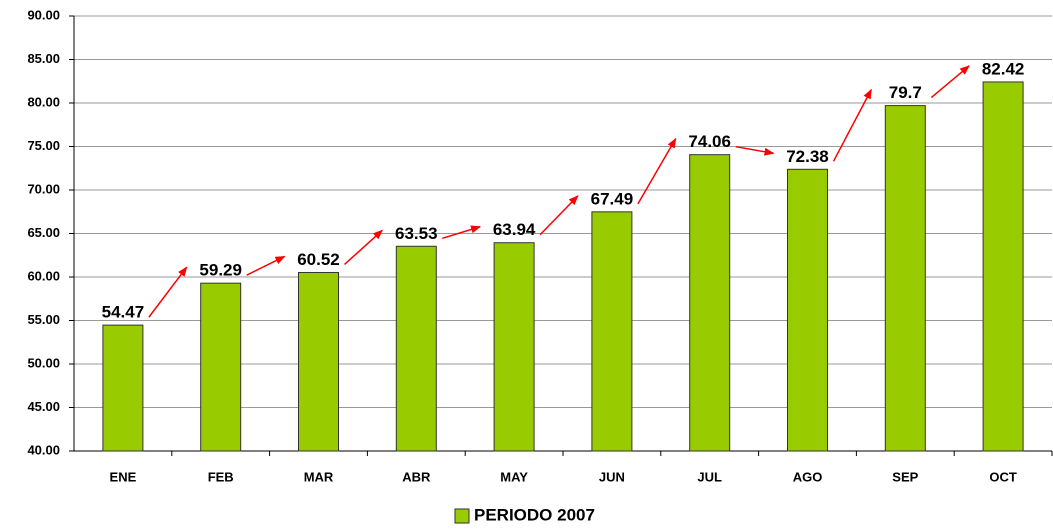 This screenshot has width=1053, height=529. Describe the element at coordinates (905, 476) in the screenshot. I see `x-tick-label: SEP` at that location.